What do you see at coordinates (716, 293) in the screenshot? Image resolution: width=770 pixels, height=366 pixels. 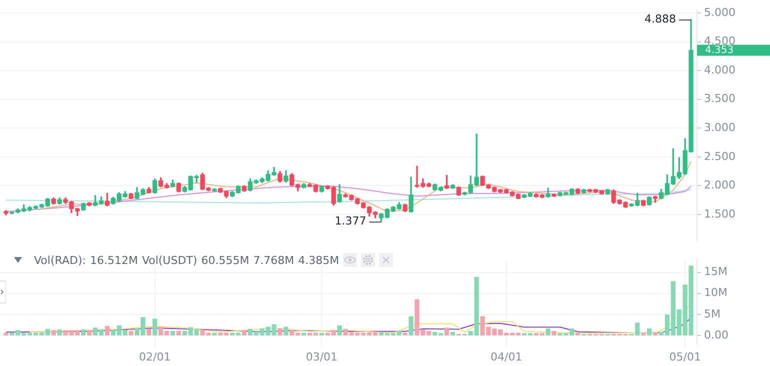 I see `y-tick-label: 10M` at bounding box center [716, 293].